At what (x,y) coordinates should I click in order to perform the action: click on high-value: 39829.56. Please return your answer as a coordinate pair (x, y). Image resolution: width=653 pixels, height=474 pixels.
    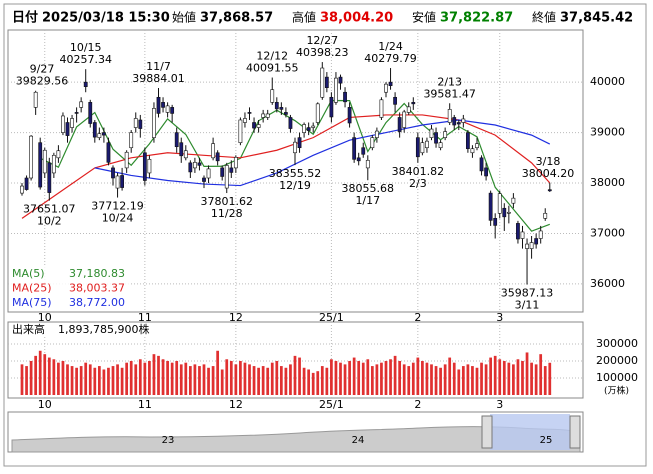
    Looking at the image, I should click on (42, 81).